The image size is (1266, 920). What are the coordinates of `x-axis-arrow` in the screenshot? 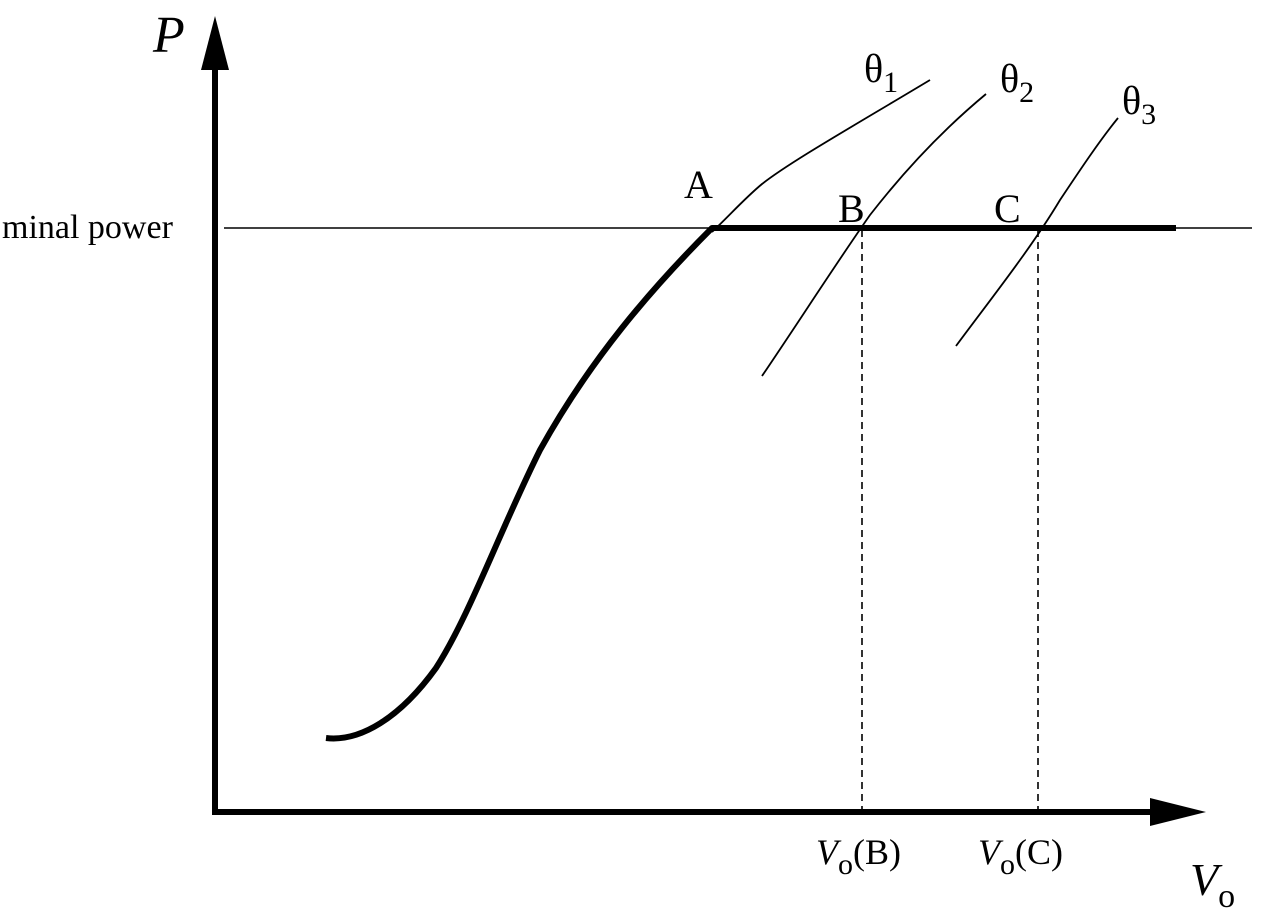 It's located at (1178, 812).